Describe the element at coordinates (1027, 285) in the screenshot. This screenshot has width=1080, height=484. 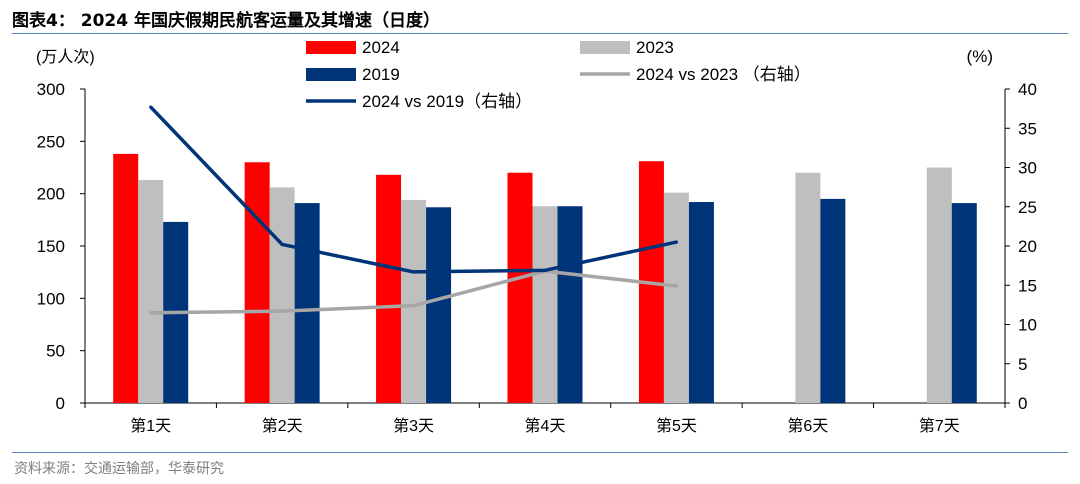
I see `right-tick-label: 15` at that location.